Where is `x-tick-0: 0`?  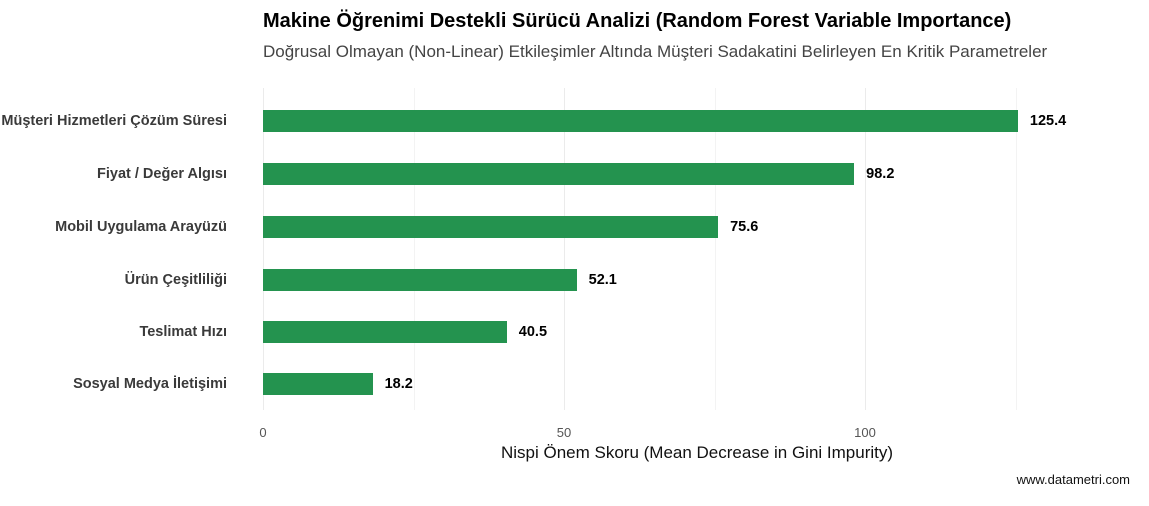 x-tick-0: 0 is located at coordinates (263, 432).